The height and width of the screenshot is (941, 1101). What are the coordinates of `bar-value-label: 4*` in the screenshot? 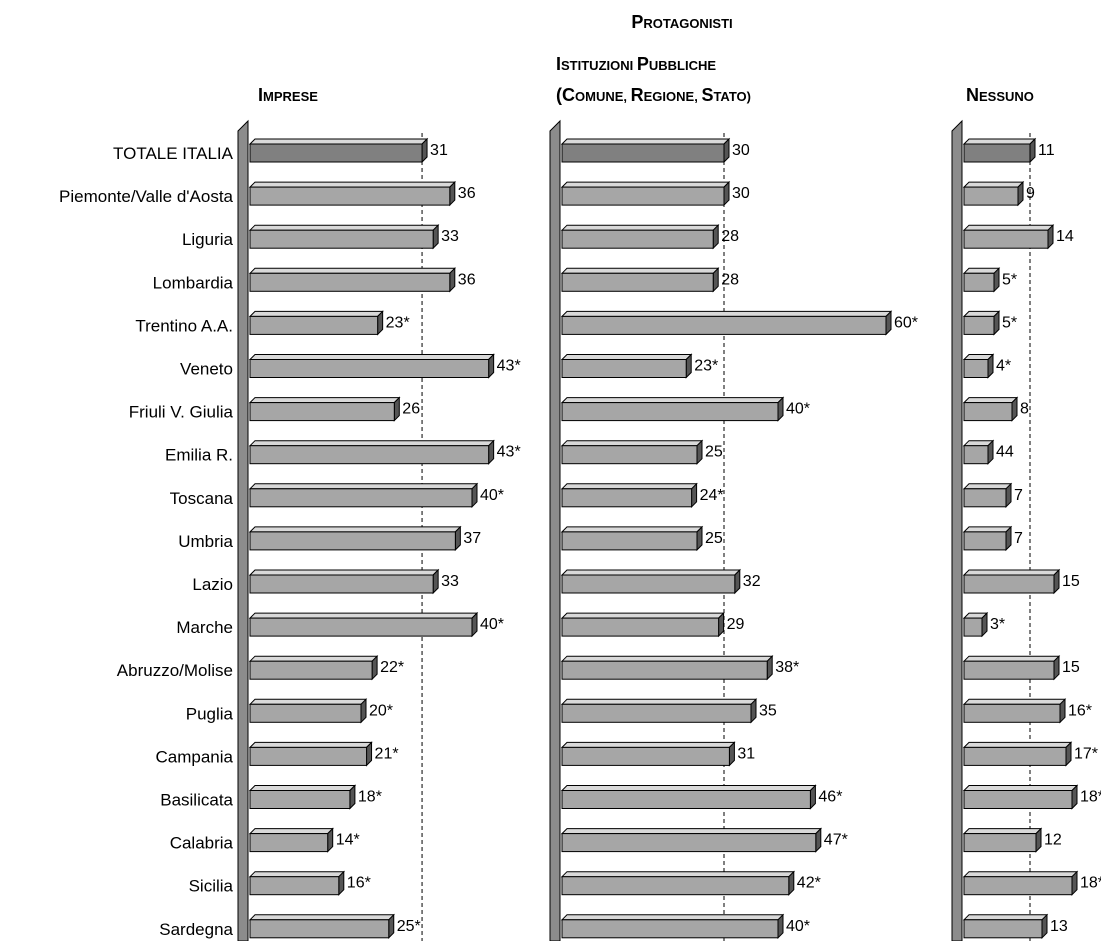 It's located at (1003, 366).